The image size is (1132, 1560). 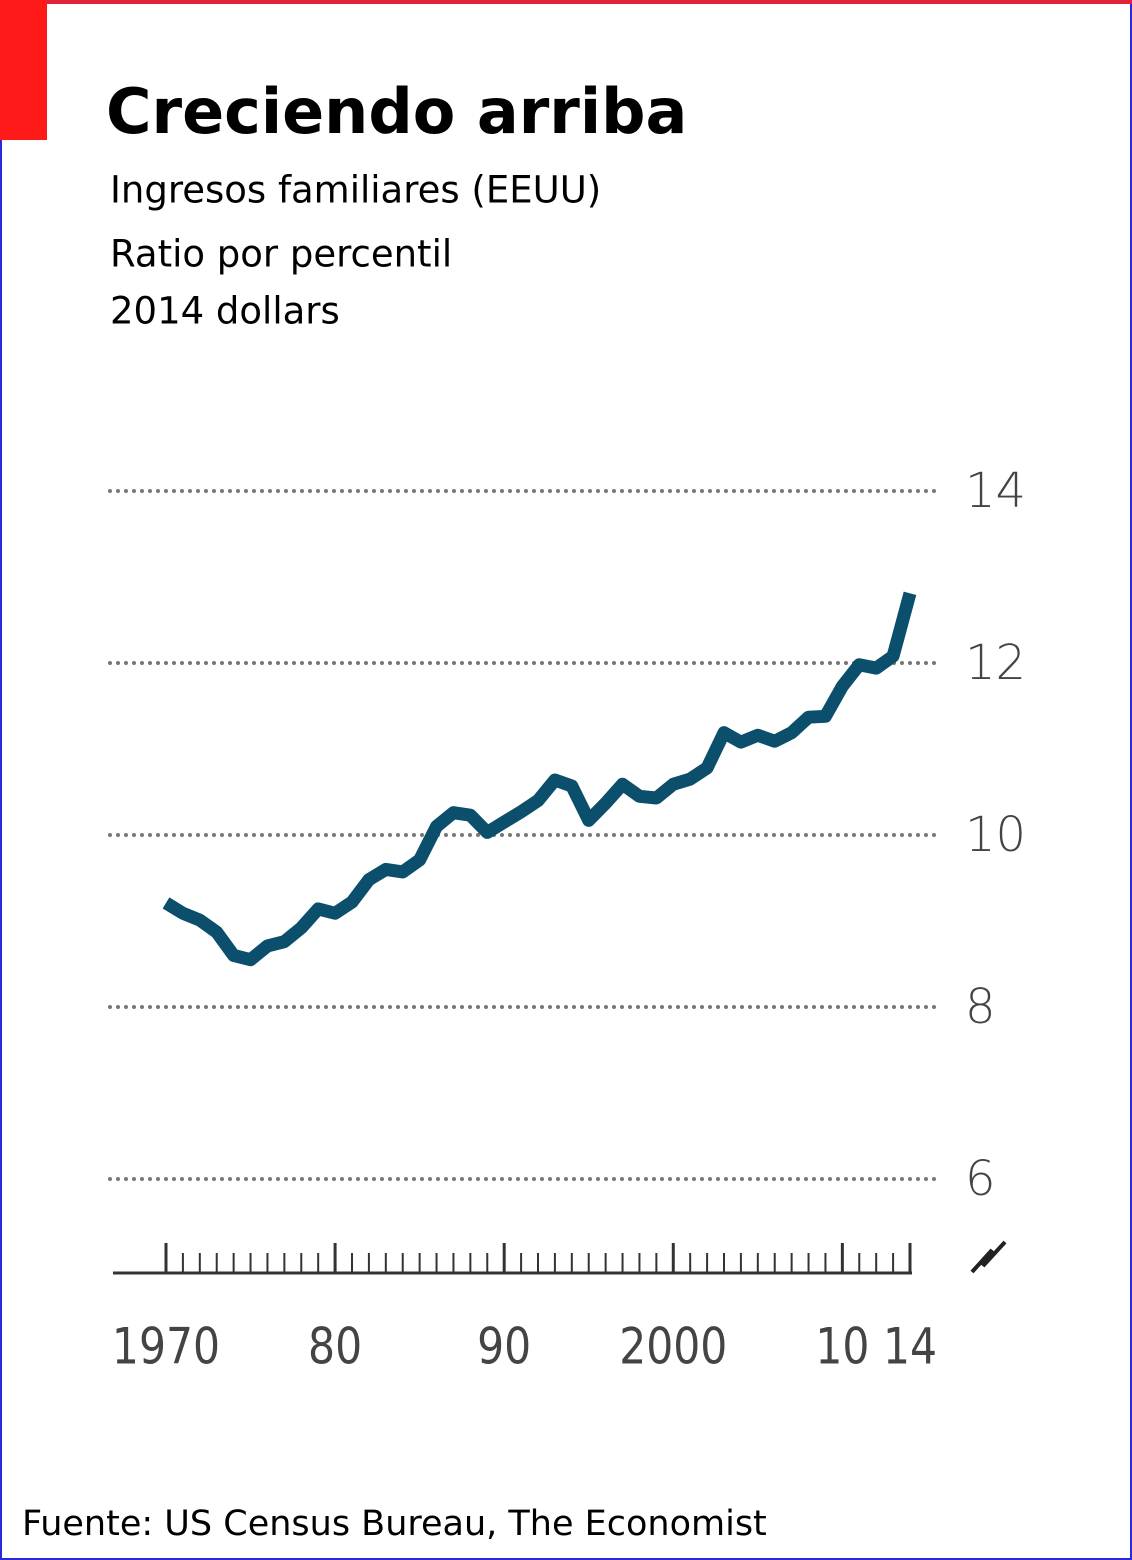 I want to click on x-tick-label: 2000, so click(x=673, y=1346).